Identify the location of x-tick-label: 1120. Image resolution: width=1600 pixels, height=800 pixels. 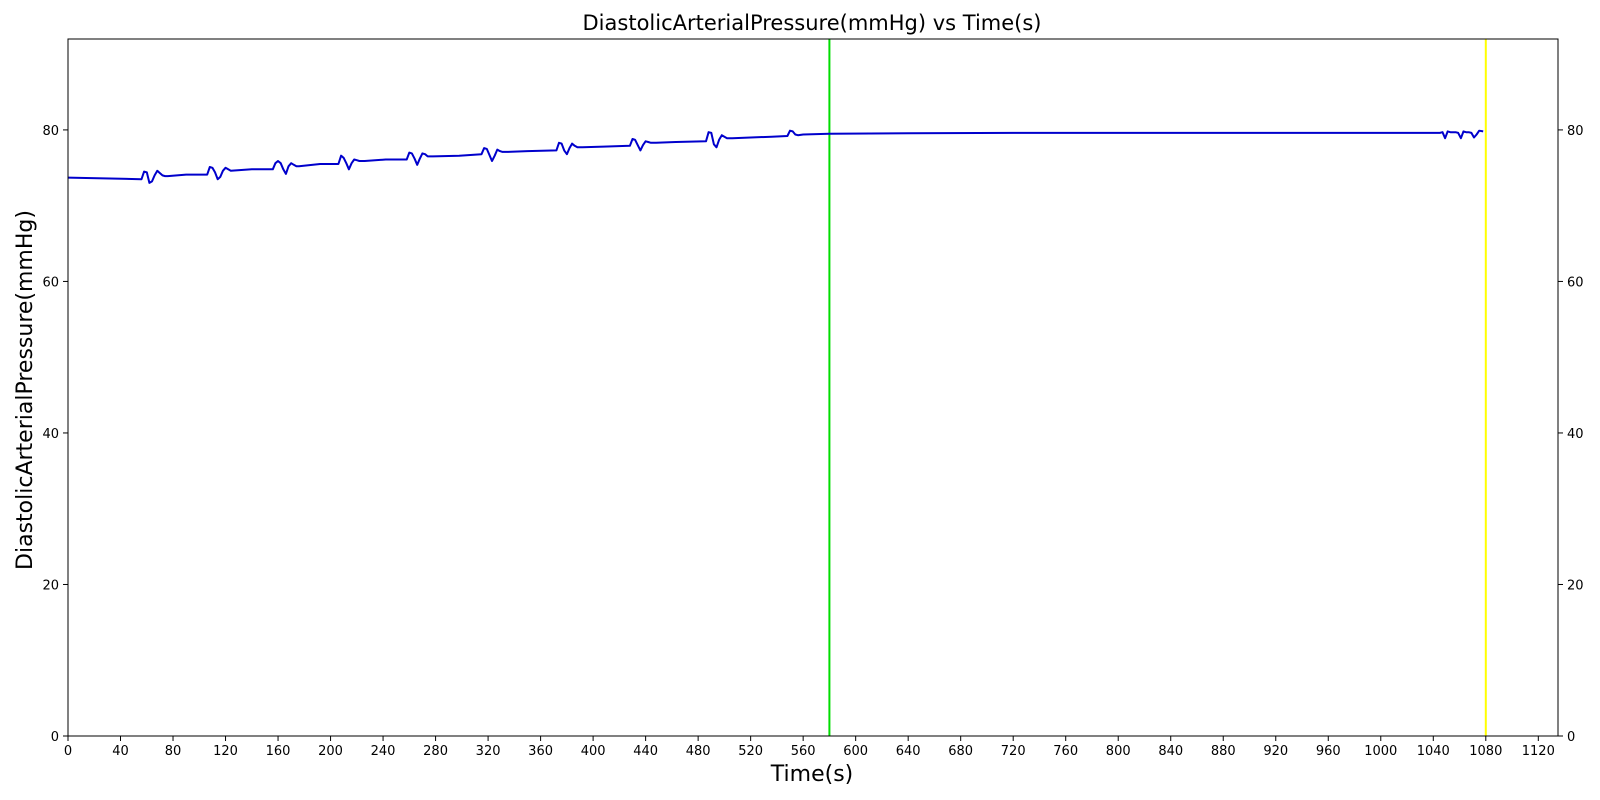
(1538, 751).